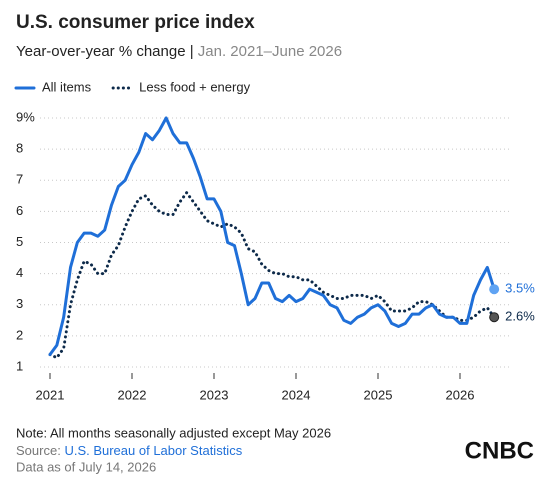 The height and width of the screenshot is (478, 550). Describe the element at coordinates (25, 116) in the screenshot. I see `y-tick-label: 9%` at that location.